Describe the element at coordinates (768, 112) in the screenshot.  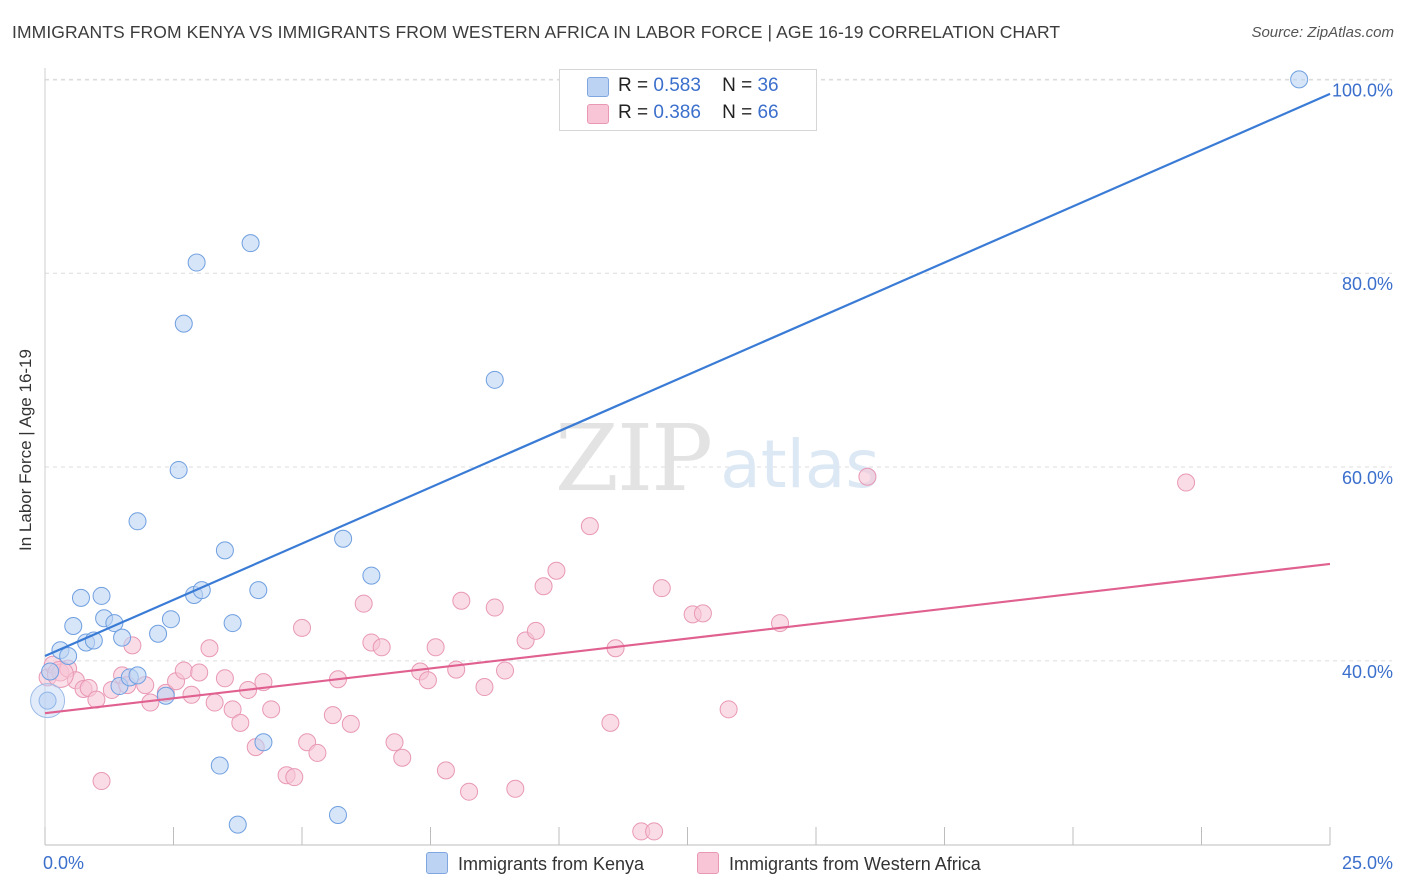
I see `legend-n-value-wafrica: 66` at that location.